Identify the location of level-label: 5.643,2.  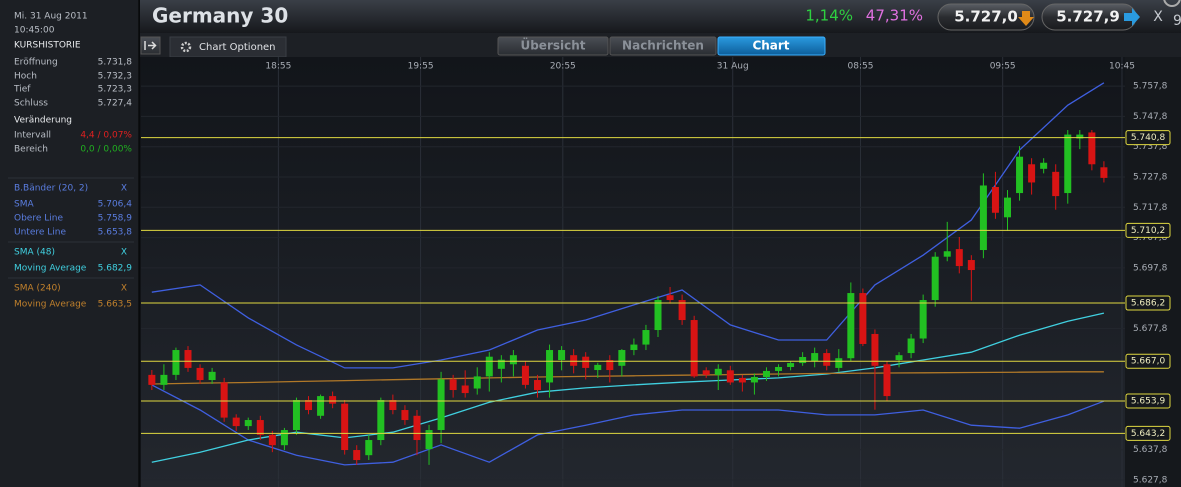
(1148, 434).